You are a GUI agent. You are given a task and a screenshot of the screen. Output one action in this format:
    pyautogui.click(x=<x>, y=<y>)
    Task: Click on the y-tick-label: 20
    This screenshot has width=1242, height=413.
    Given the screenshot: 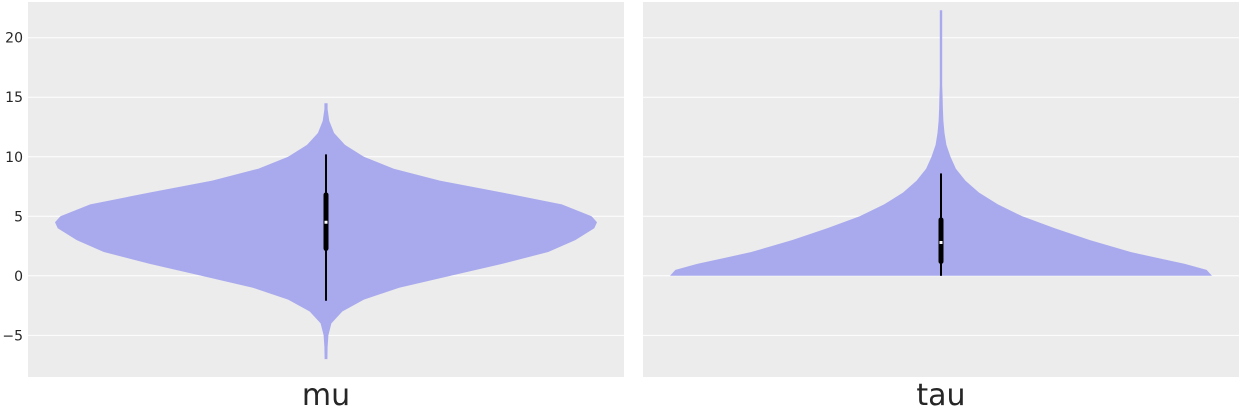 What is the action you would take?
    pyautogui.click(x=14, y=39)
    